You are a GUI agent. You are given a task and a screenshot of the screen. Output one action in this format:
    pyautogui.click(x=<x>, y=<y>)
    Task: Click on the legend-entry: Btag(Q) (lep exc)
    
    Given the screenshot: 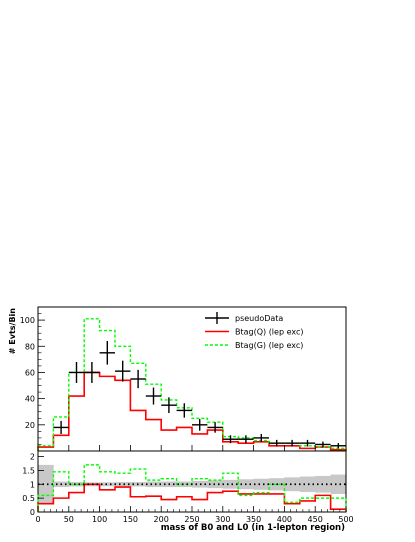 What is the action you would take?
    pyautogui.click(x=254, y=332)
    